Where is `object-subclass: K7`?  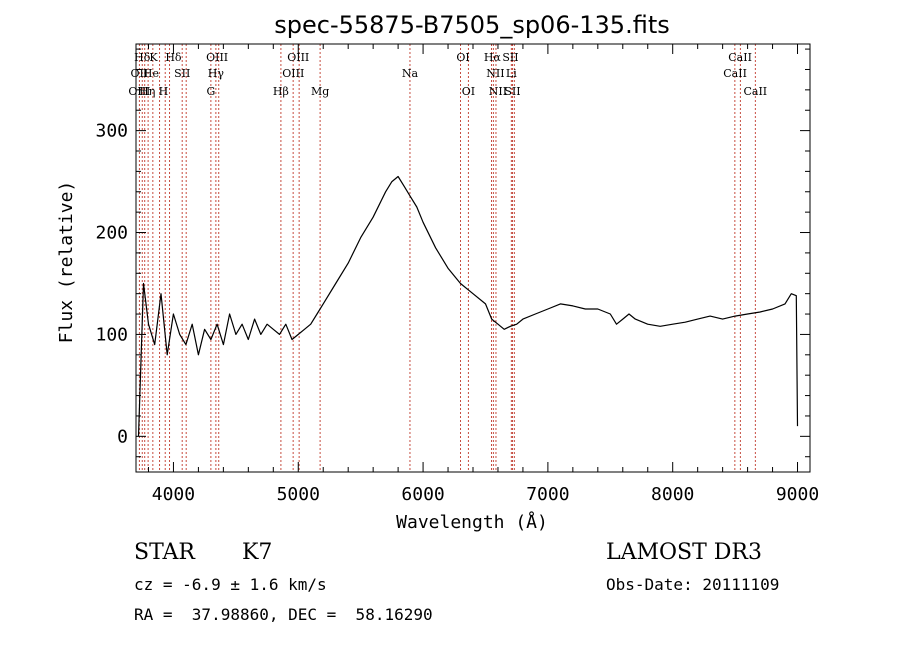
object-subclass: K7 is located at coordinates (257, 552).